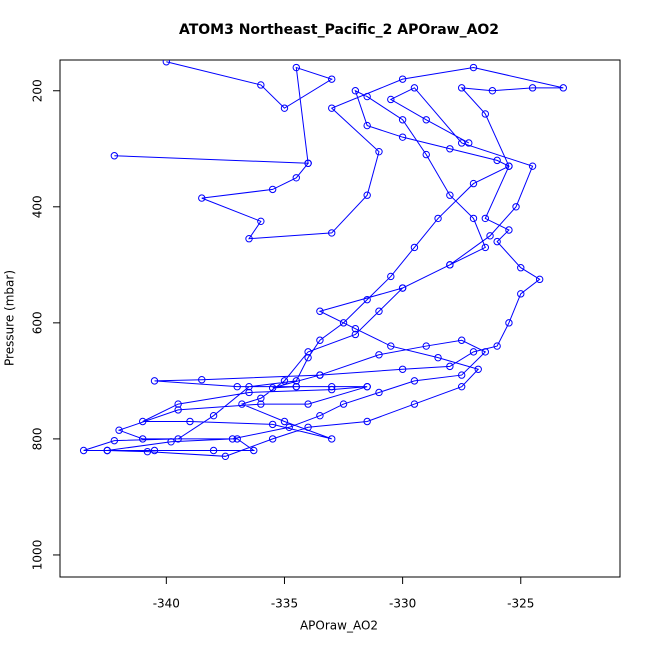 This screenshot has height=650, width=650. I want to click on chart-title: ATOM3 Northeast_Pacific_2 APOraw_AO2, so click(339, 30).